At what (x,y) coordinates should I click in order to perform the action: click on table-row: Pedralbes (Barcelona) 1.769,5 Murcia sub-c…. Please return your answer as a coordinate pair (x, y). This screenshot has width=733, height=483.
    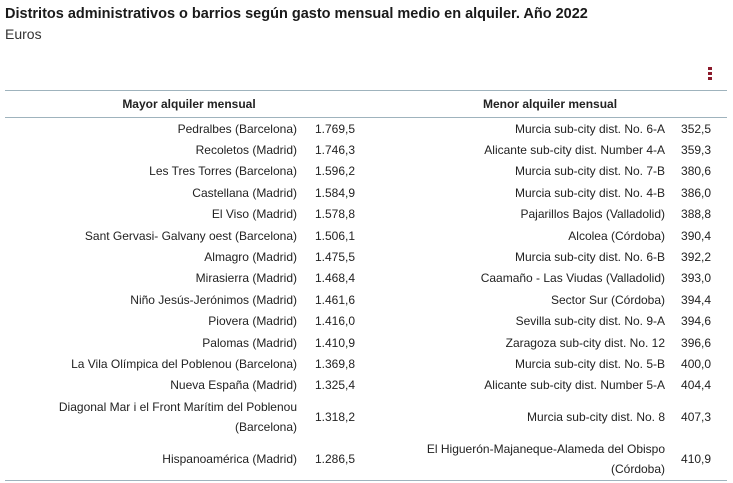
    Looking at the image, I should click on (366, 129).